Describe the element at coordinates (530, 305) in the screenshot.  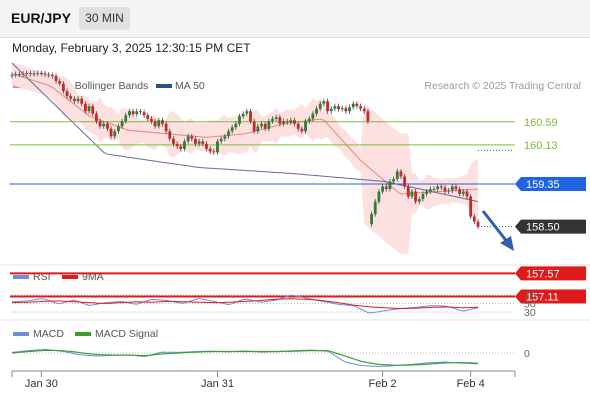
I see `rsi-level-label-50: 50` at that location.